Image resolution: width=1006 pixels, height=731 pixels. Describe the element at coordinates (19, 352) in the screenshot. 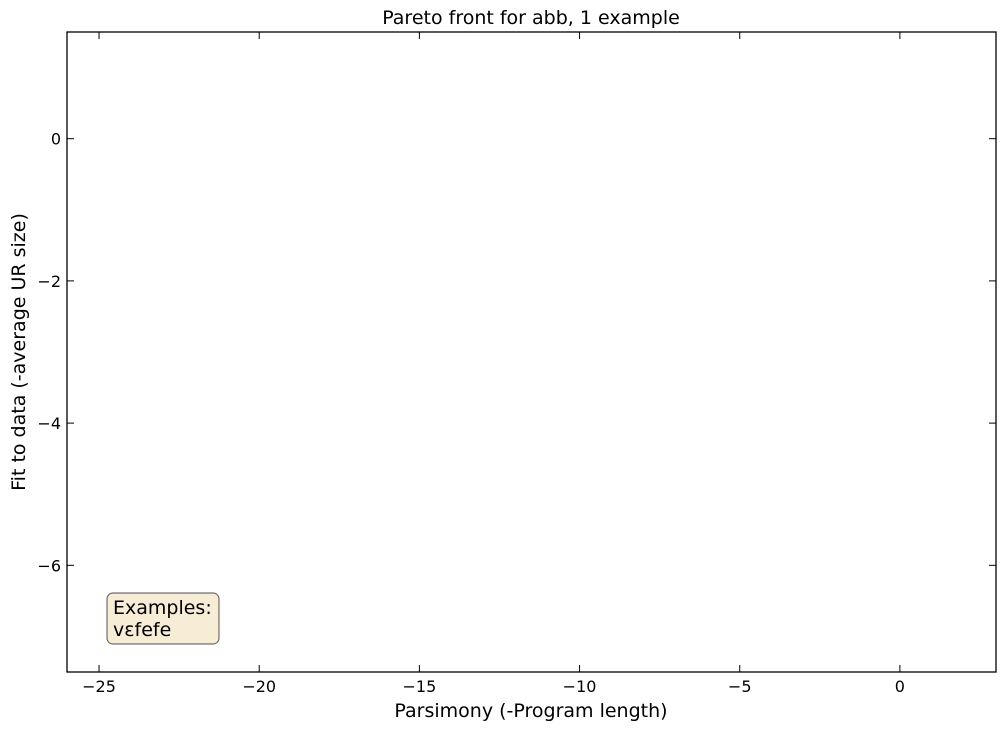

I see `y-axis-label: Fit to data (-average UR size)` at that location.